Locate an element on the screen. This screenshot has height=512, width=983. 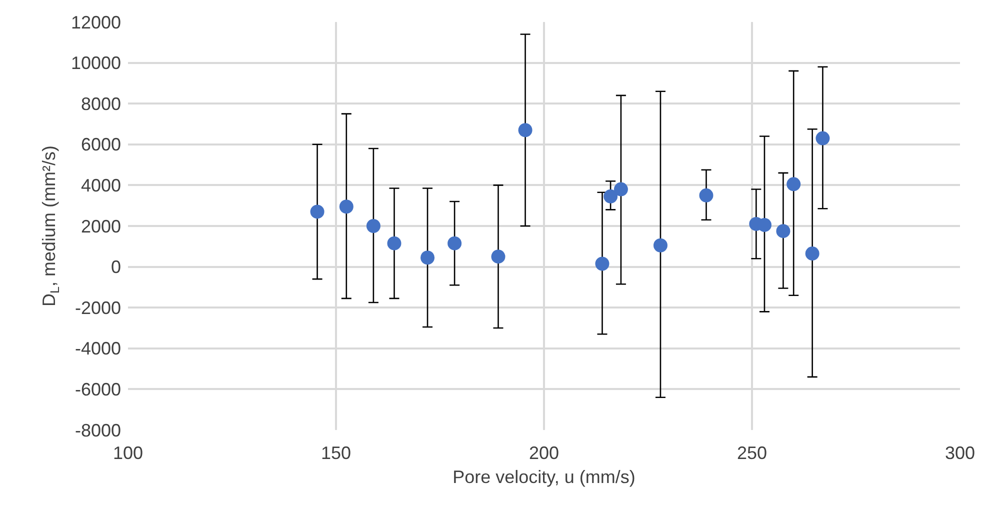
y-tick-label: -2000 is located at coordinates (97, 308).